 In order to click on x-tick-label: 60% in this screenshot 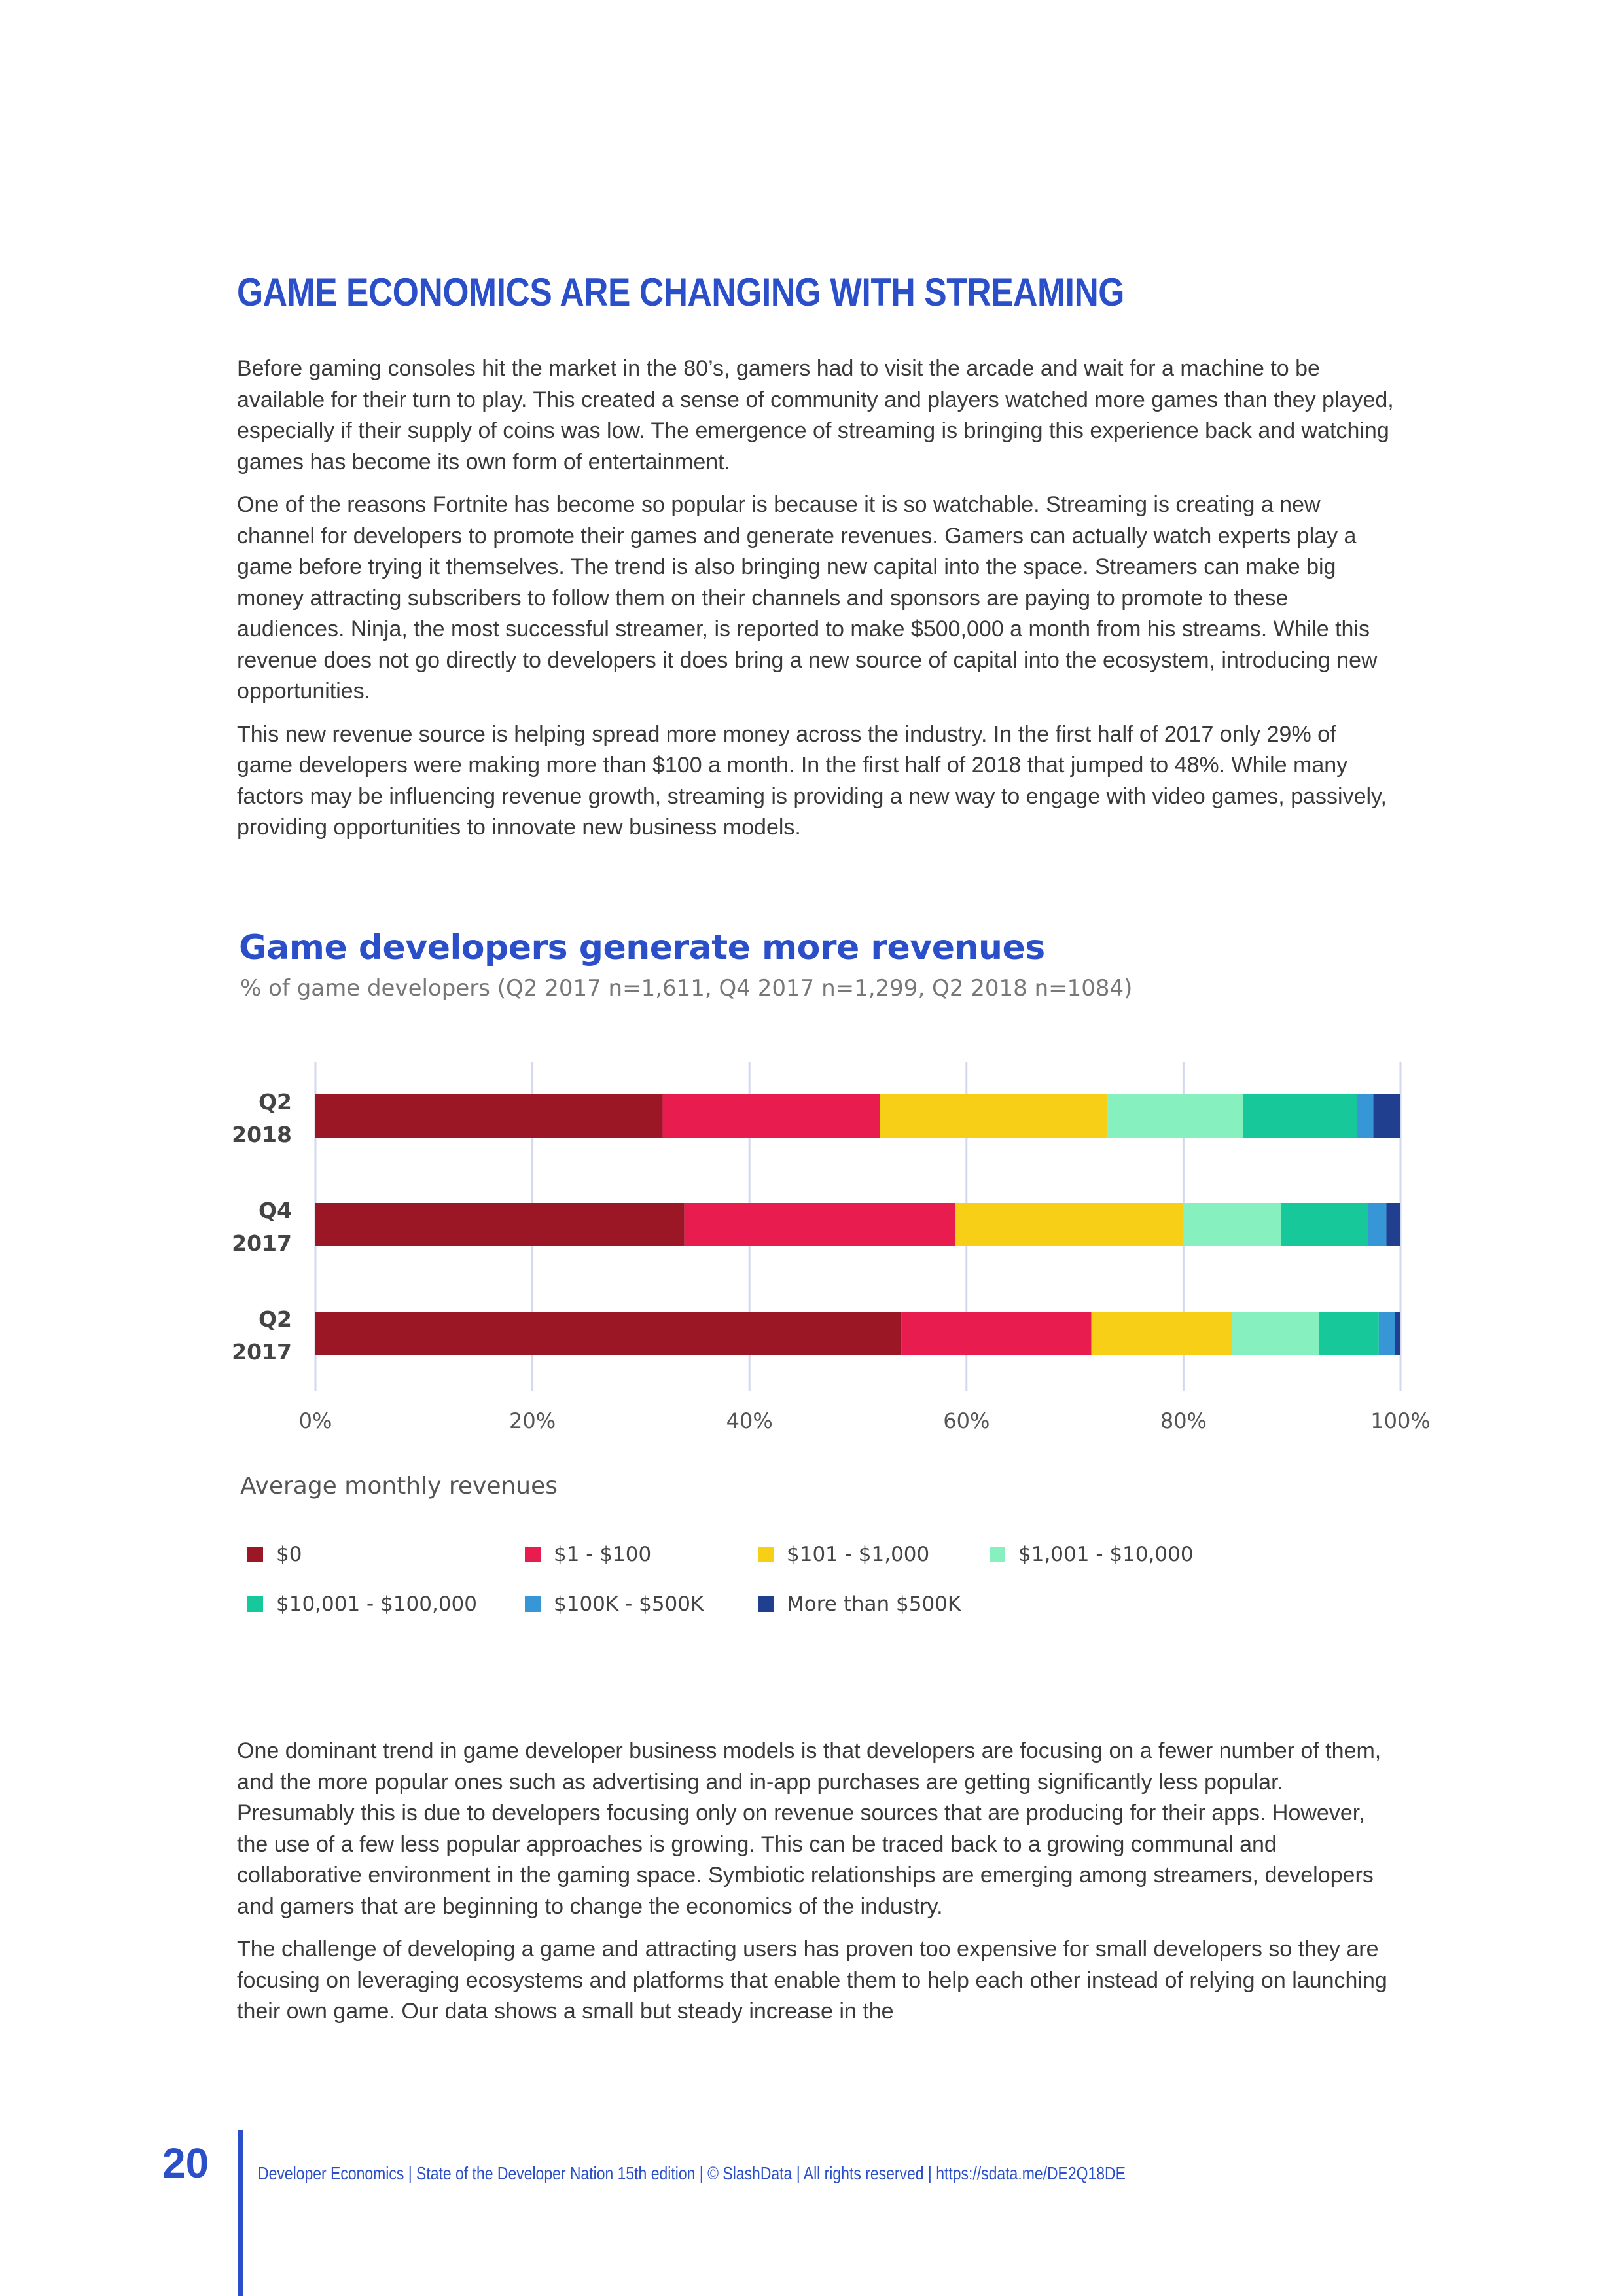, I will do `click(966, 1420)`.